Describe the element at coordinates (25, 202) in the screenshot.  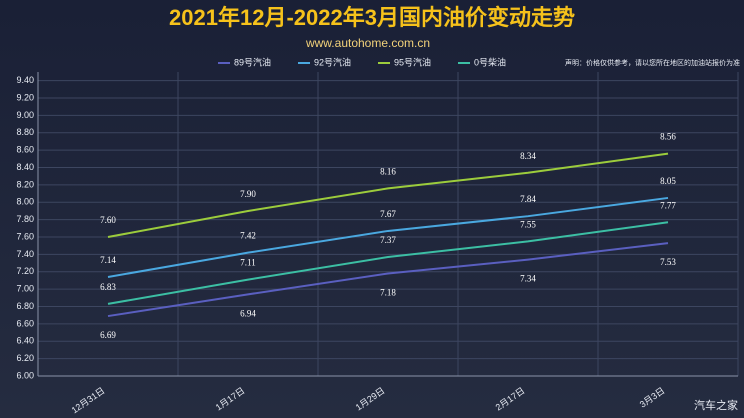
I see `y-tick-label: 8.00` at that location.